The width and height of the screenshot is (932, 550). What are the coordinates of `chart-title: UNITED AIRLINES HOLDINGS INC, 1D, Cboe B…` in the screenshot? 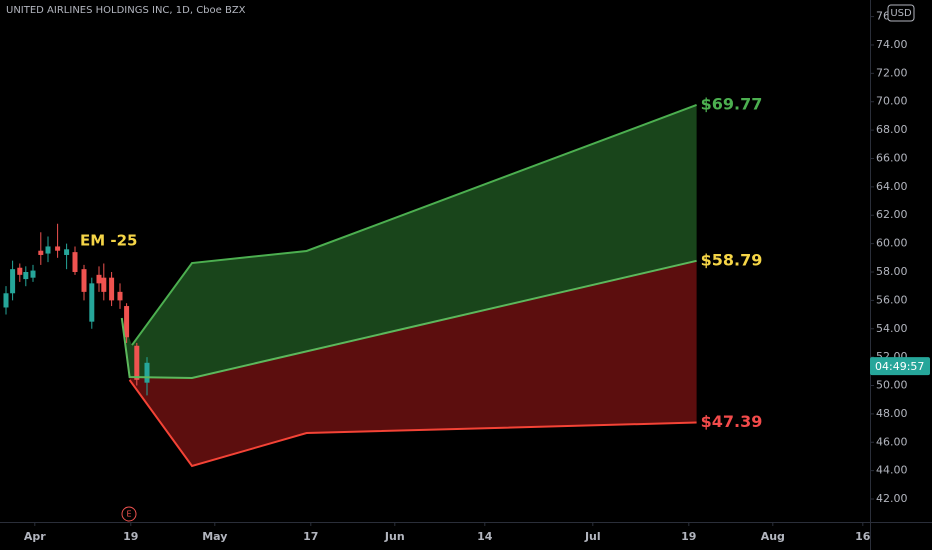 It's located at (126, 10).